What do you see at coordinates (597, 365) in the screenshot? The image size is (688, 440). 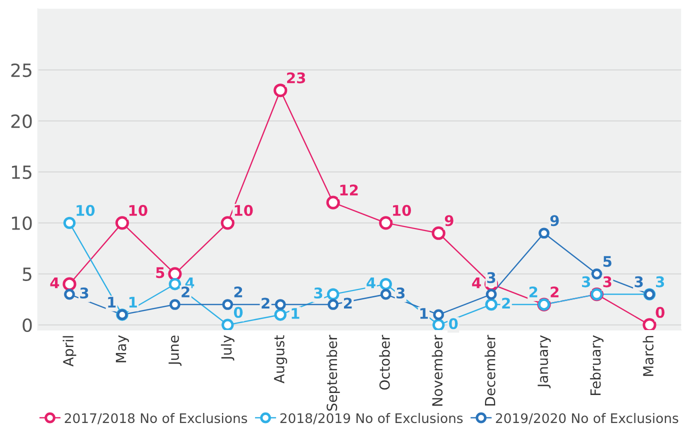 I see `x-tick-label: February` at bounding box center [597, 365].